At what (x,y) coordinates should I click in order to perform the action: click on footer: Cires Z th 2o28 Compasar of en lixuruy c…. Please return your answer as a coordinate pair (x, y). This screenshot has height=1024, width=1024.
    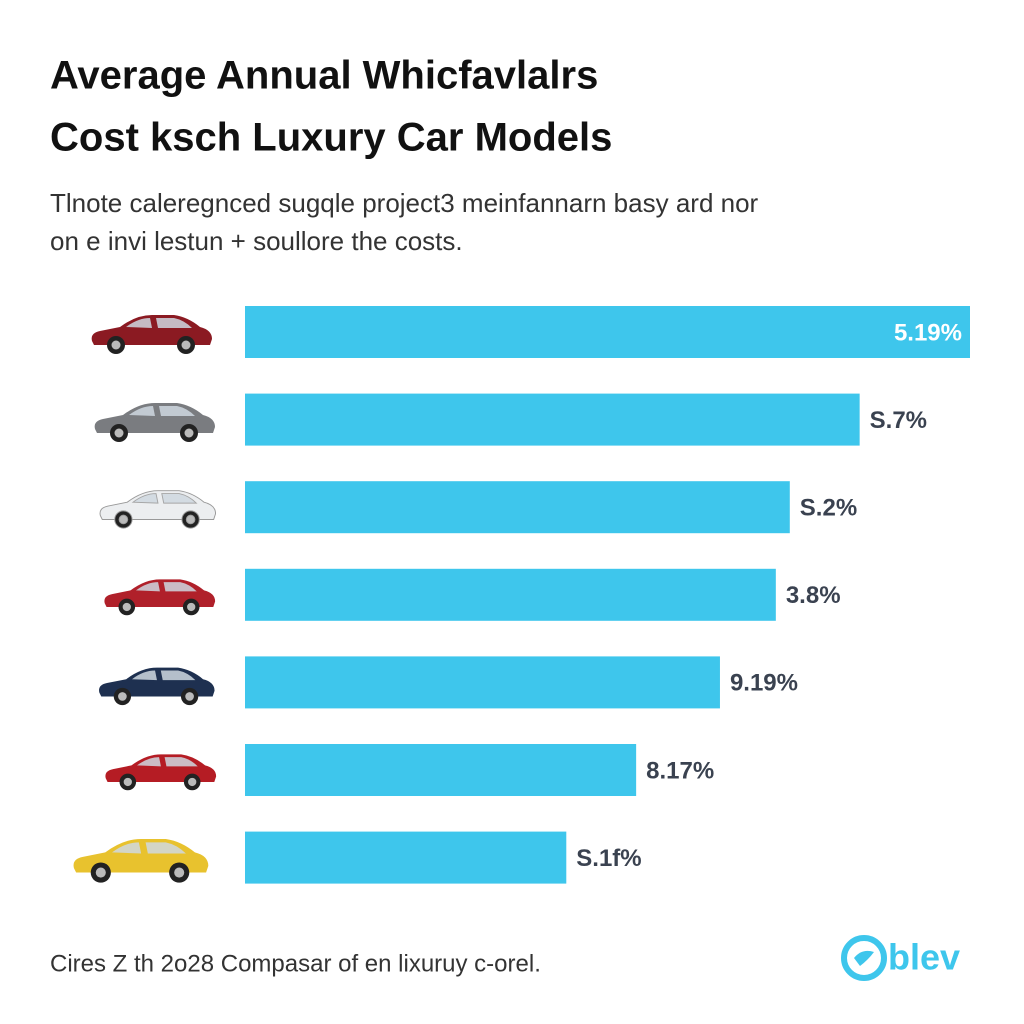
    Looking at the image, I should click on (295, 963).